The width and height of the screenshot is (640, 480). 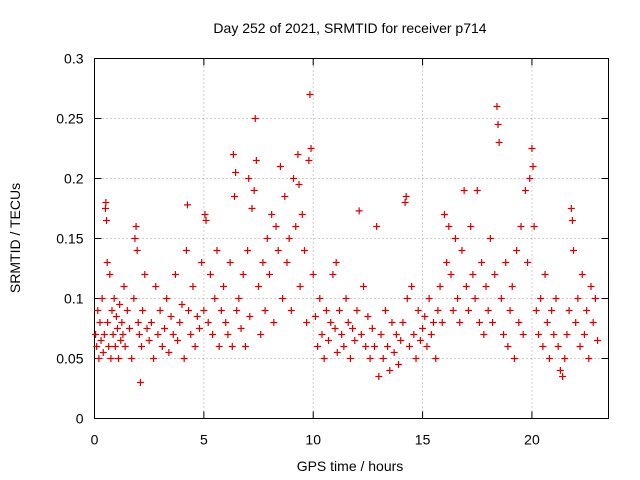 What do you see at coordinates (74, 299) in the screenshot?
I see `y-tick-label: 0.1` at bounding box center [74, 299].